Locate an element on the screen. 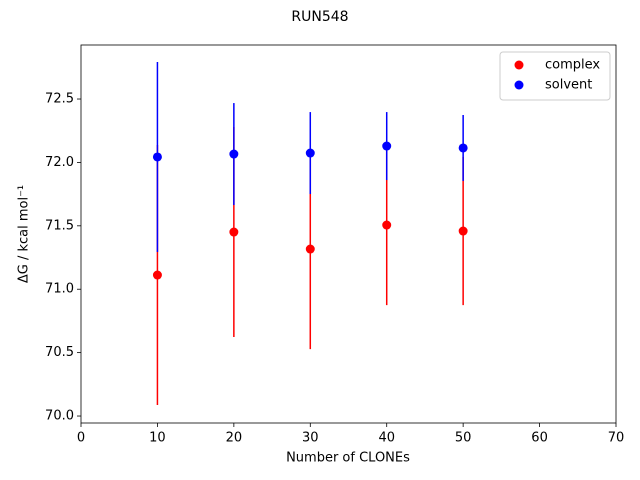 The width and height of the screenshot is (640, 480). chart-title: RUN548 is located at coordinates (319, 17).